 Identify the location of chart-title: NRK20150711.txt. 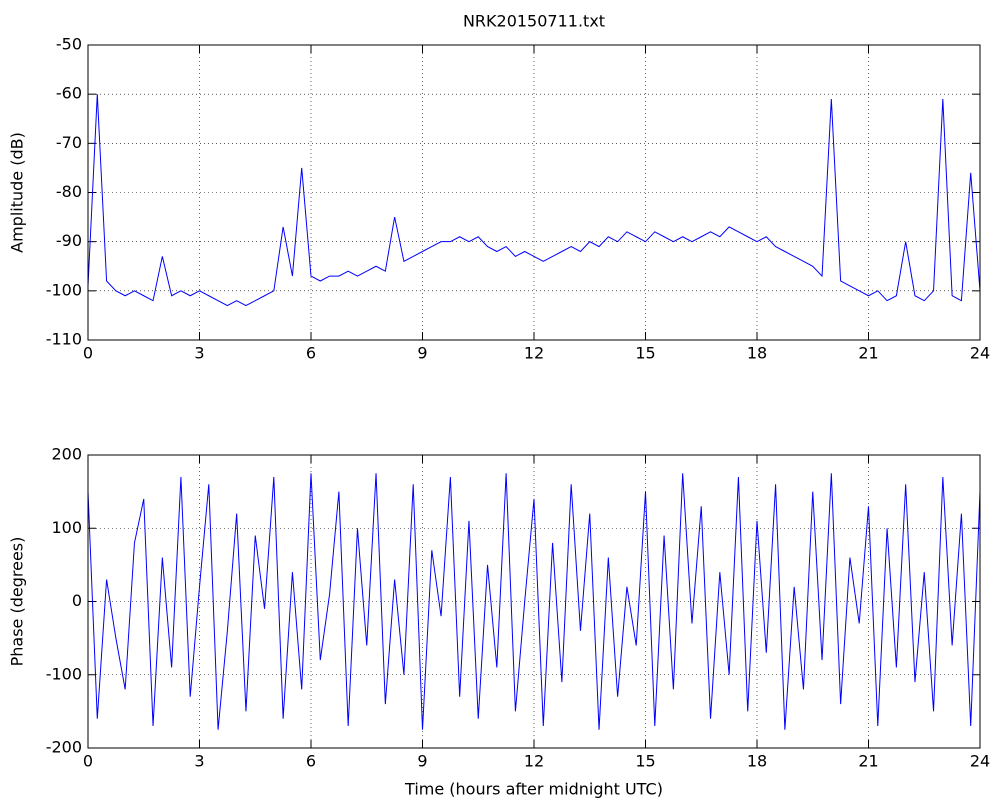
(534, 21).